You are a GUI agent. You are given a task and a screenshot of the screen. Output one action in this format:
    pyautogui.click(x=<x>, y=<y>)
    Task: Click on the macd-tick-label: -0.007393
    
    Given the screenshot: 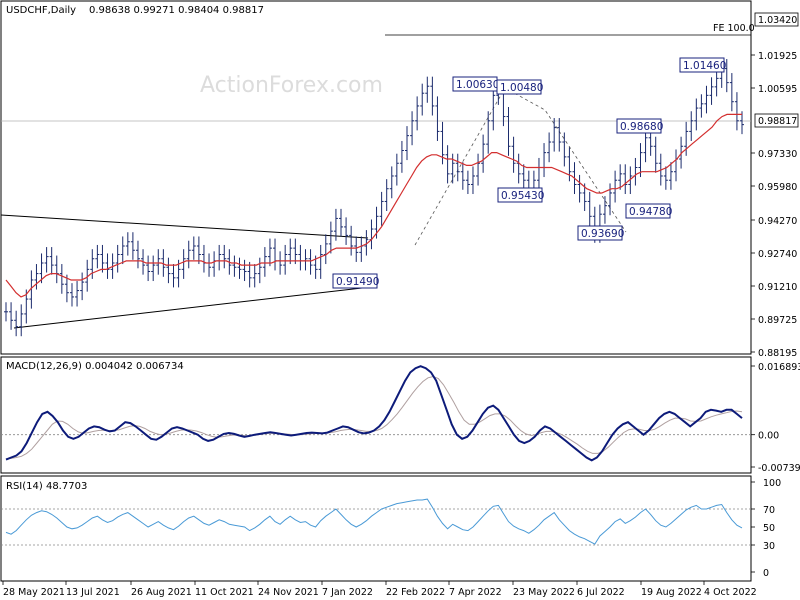 What is the action you would take?
    pyautogui.click(x=779, y=468)
    